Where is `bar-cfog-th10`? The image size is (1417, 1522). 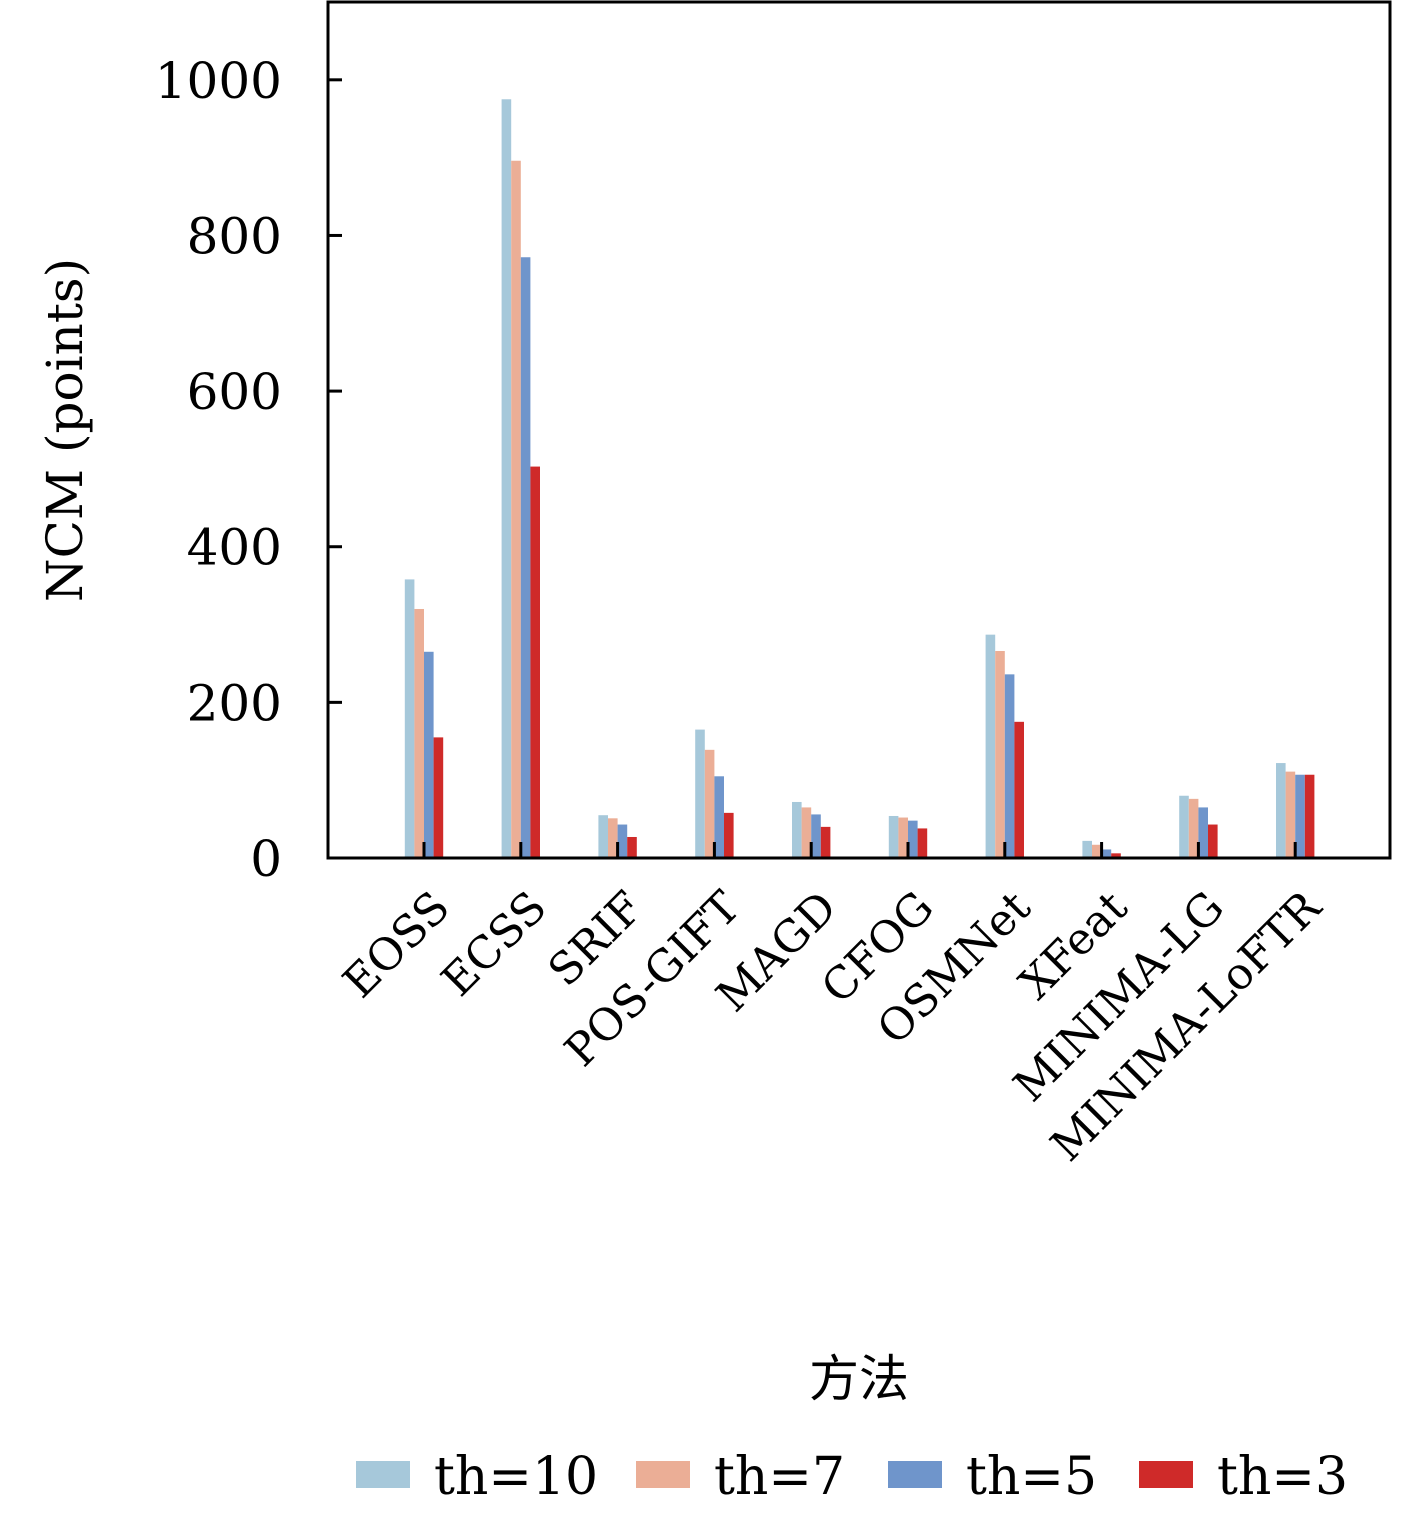
bar-cfog-th10 is located at coordinates (893, 836).